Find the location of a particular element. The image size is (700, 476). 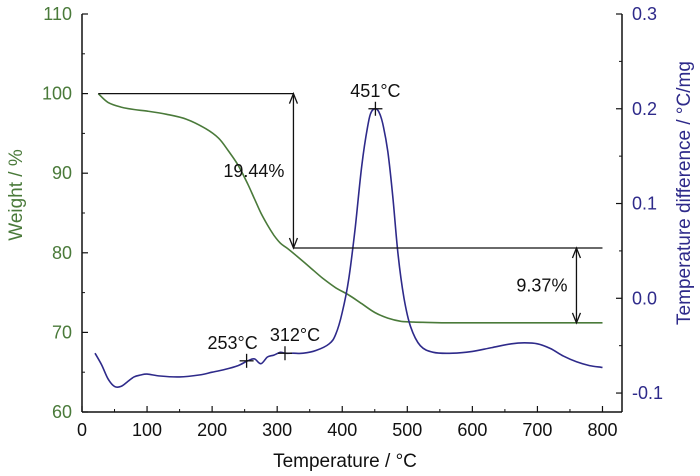

x-tick-label: 800 is located at coordinates (602, 430).